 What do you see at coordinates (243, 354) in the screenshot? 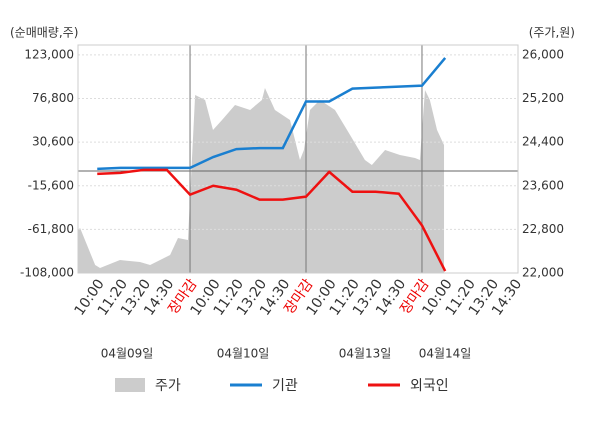
I see `date-label: 04월10일` at bounding box center [243, 354].